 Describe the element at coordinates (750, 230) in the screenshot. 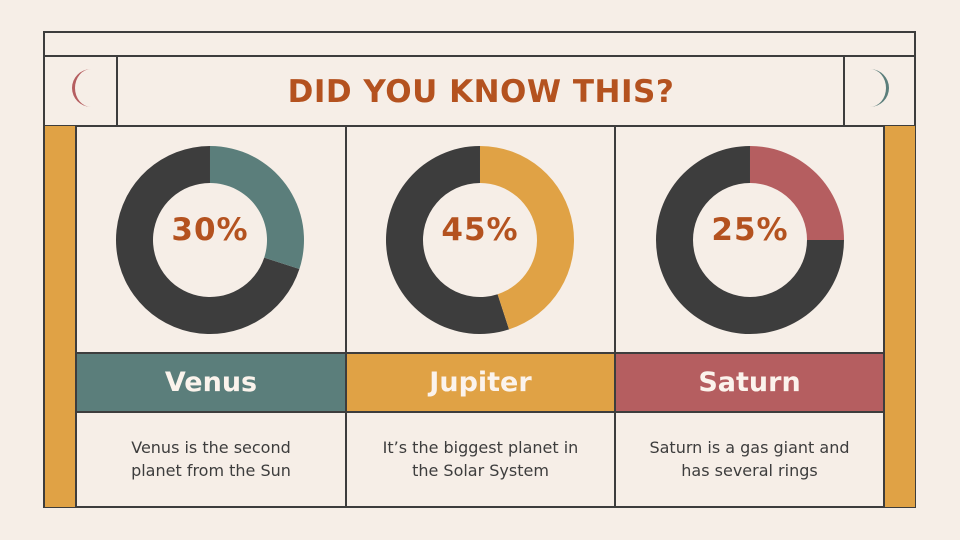

I see `saturn-percent-label: 25%` at that location.